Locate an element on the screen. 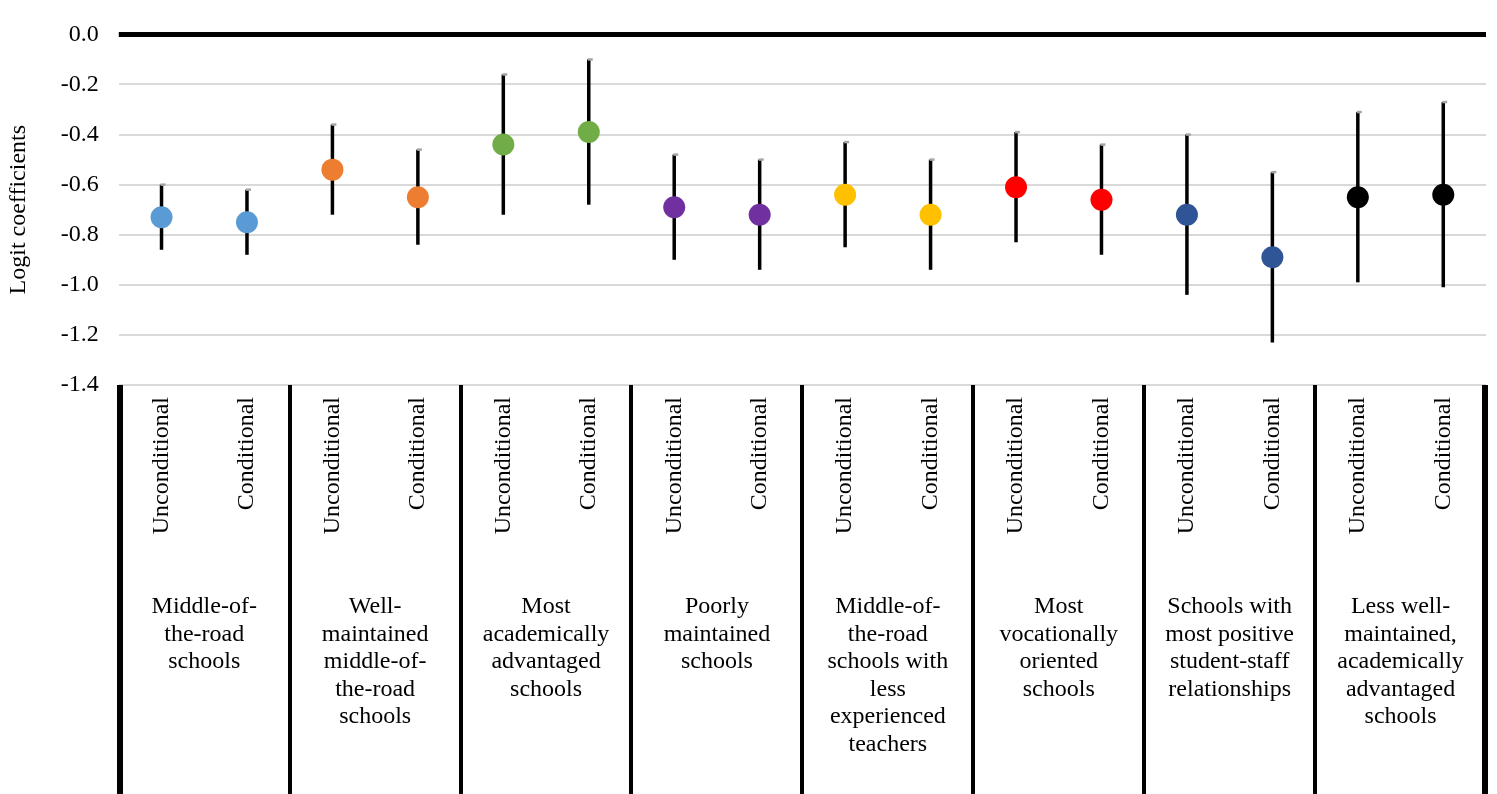 The image size is (1497, 794). text: Schools with most positive student-staff relationships is located at coordinates (1229, 646).